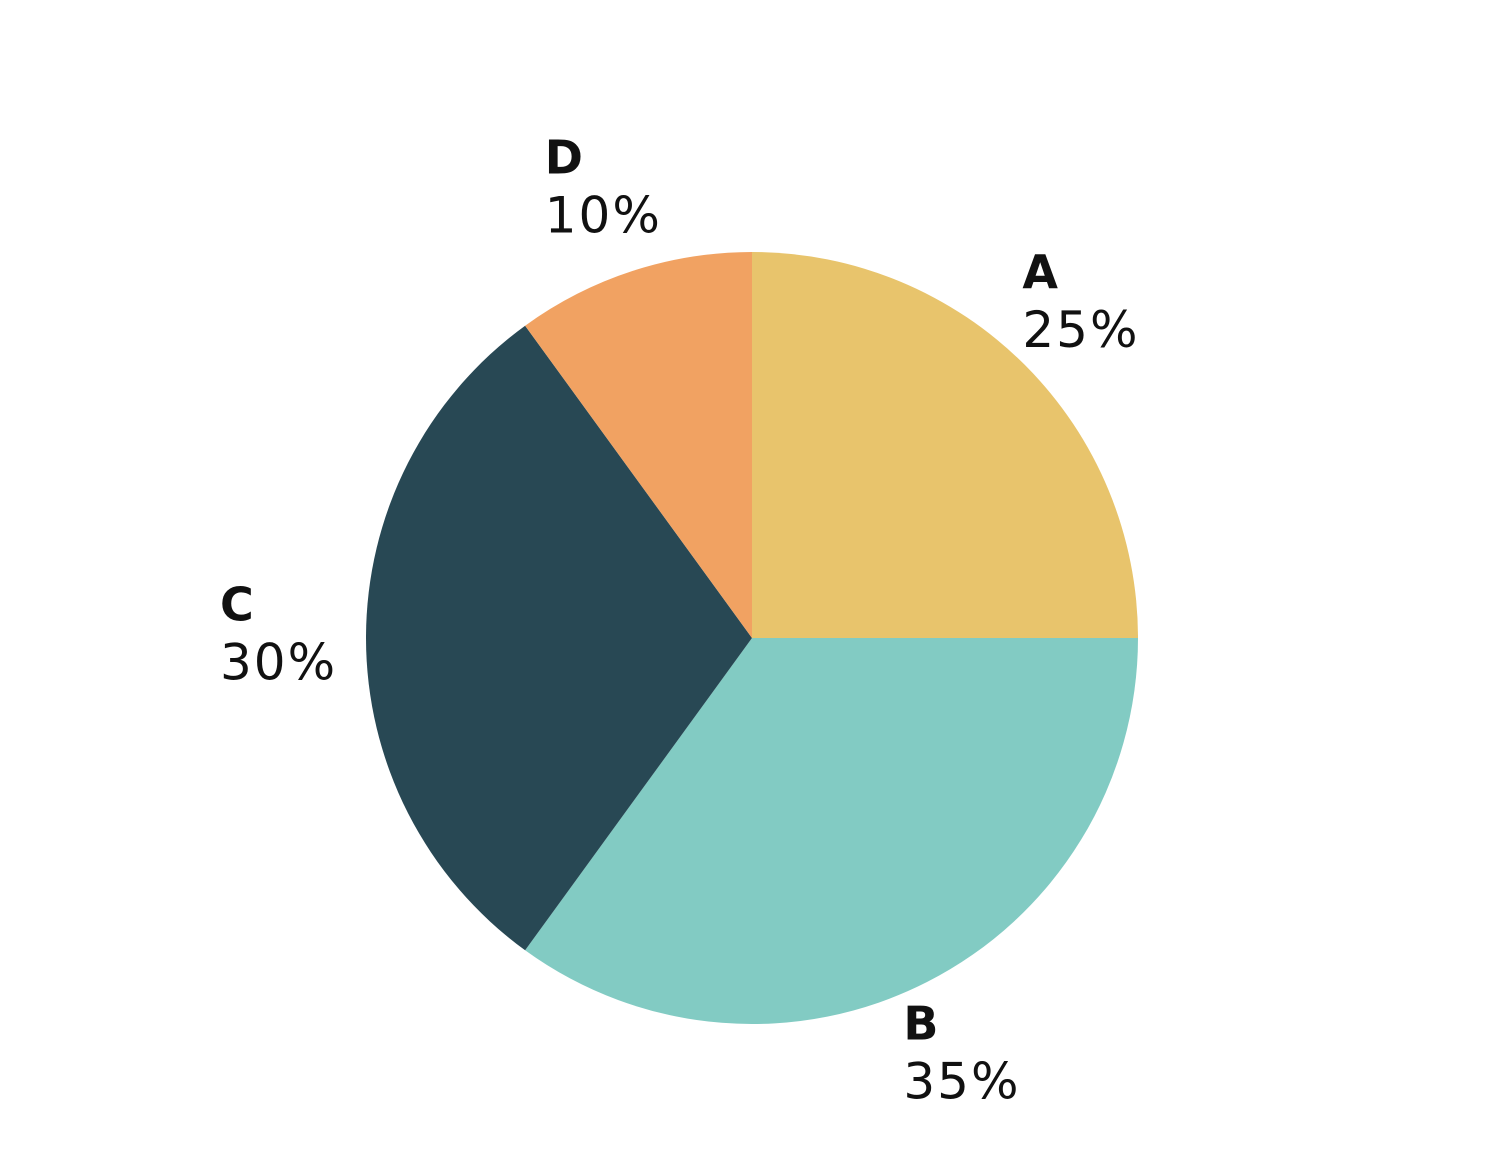 The height and width of the screenshot is (1174, 1504). I want to click on slice-category-label: B, so click(920, 1023).